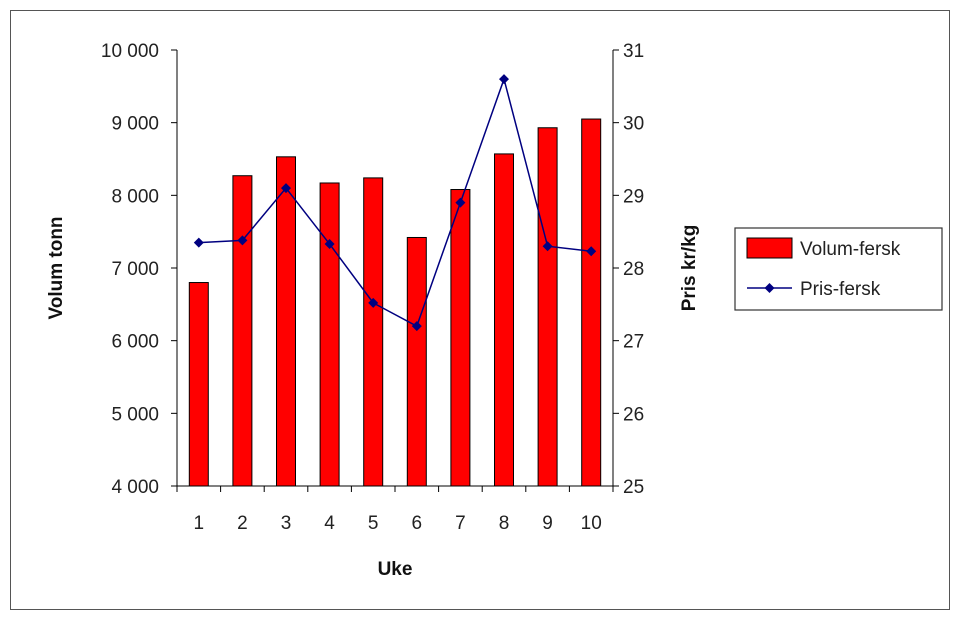 This screenshot has width=960, height=622. I want to click on legend-swatch-volum-fersk, so click(769, 248).